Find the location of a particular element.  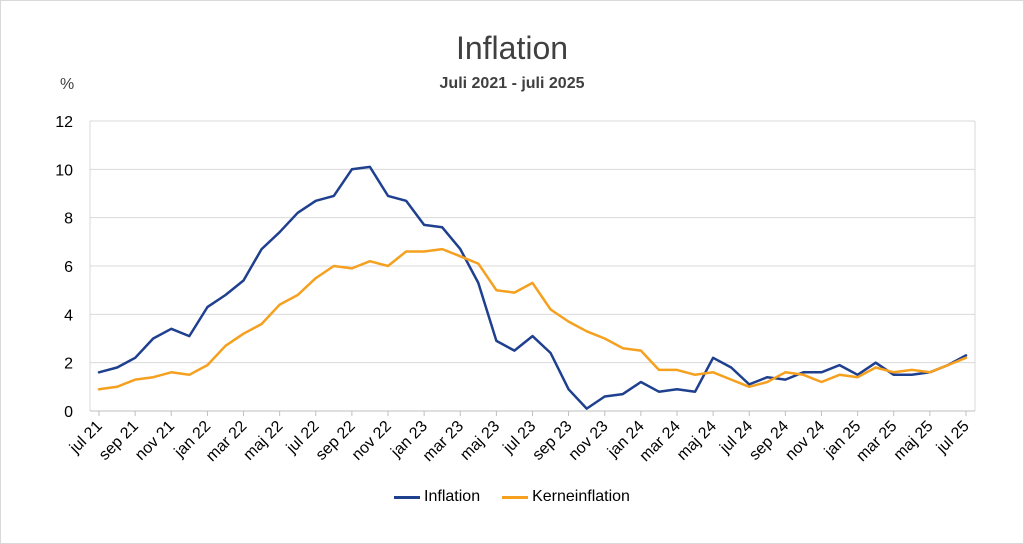

x-tick-label-24: jul 25 is located at coordinates (953, 438).